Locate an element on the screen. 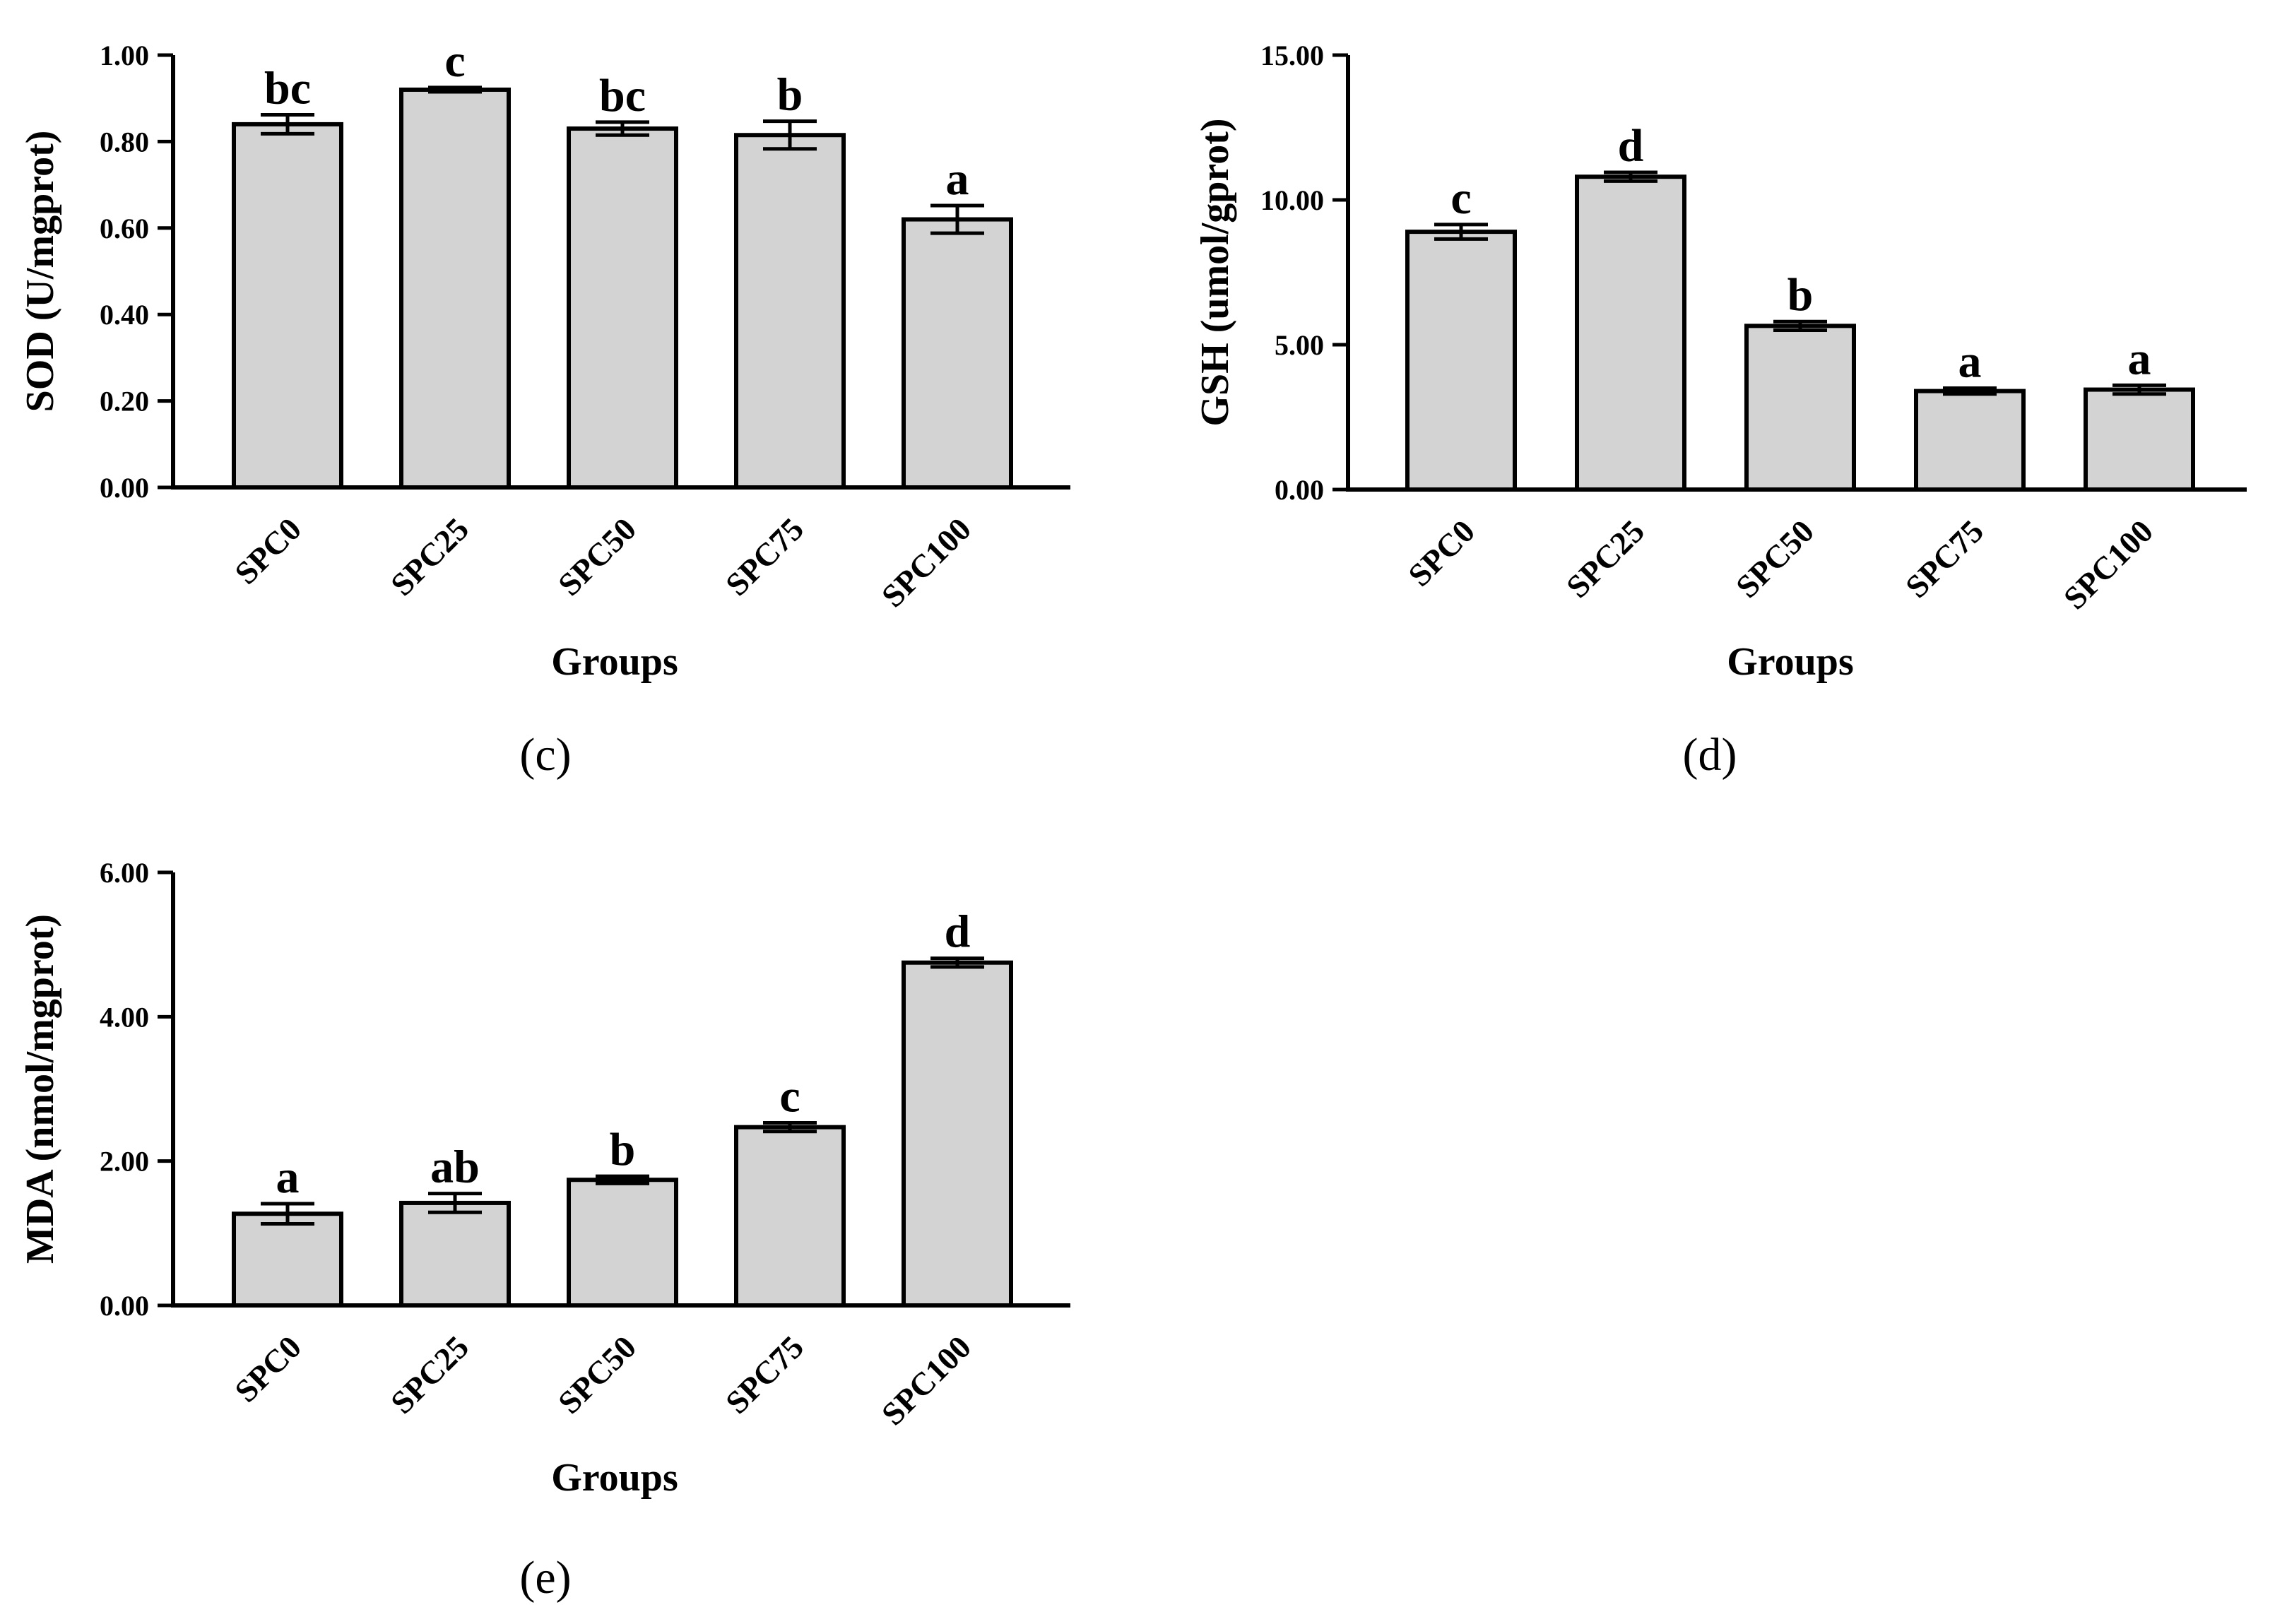 This screenshot has height=1624, width=2287. panel-label: (e) is located at coordinates (545, 1578).